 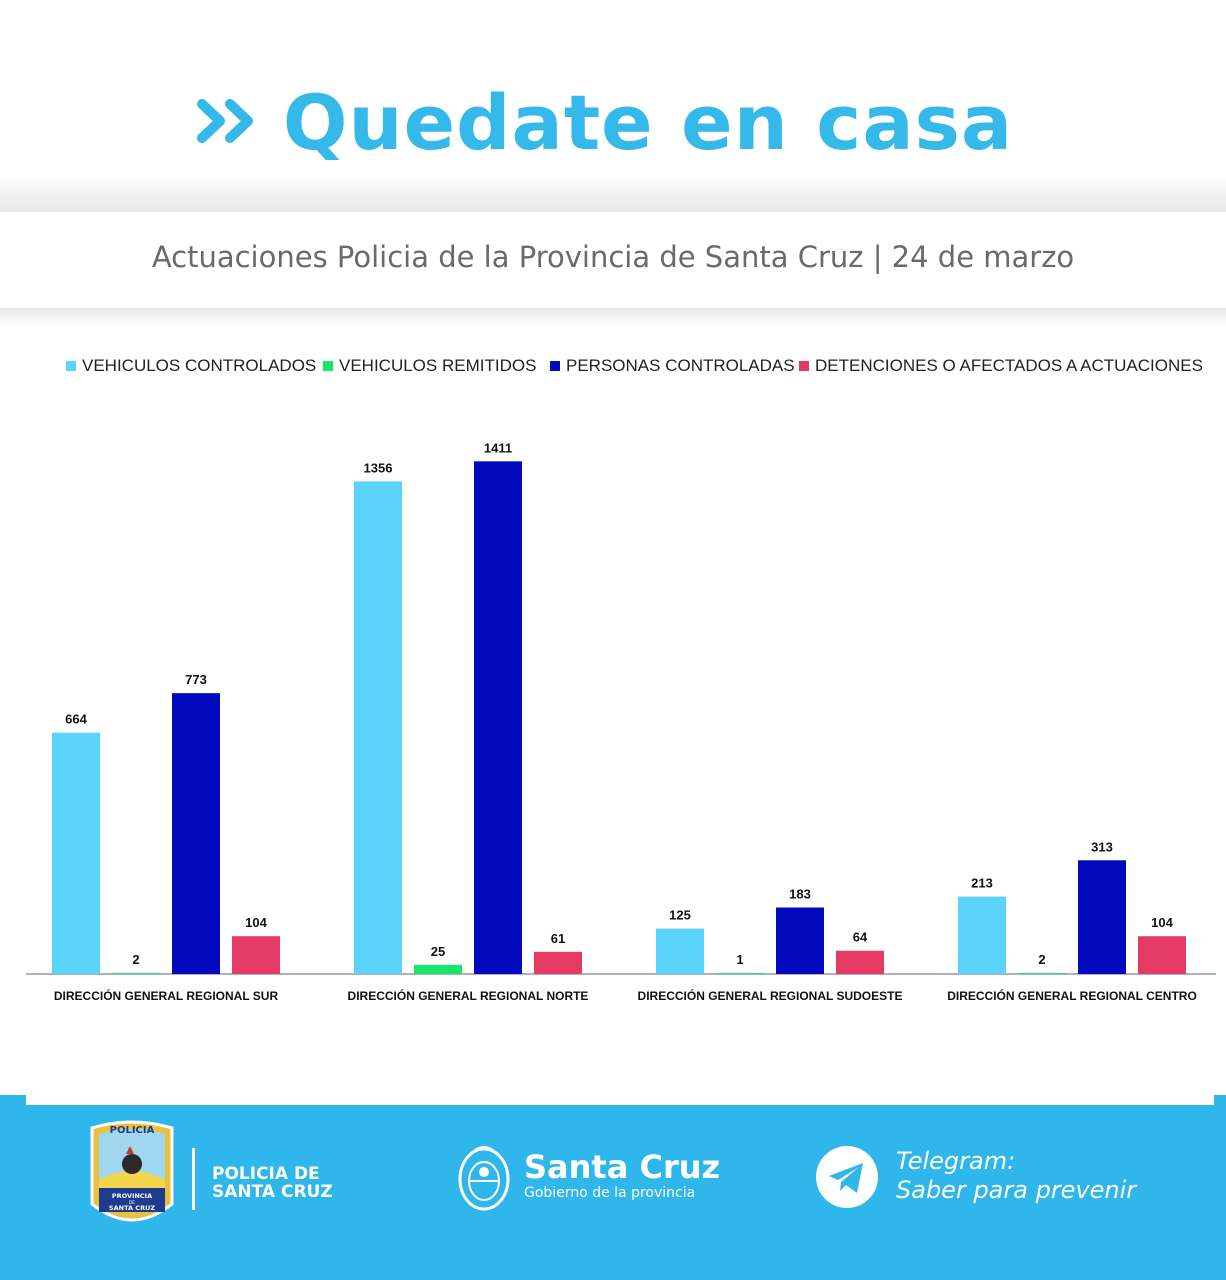 What do you see at coordinates (468, 995) in the screenshot?
I see `category-label: DIRECCIÓN GENERAL REGIONAL NORTE` at bounding box center [468, 995].